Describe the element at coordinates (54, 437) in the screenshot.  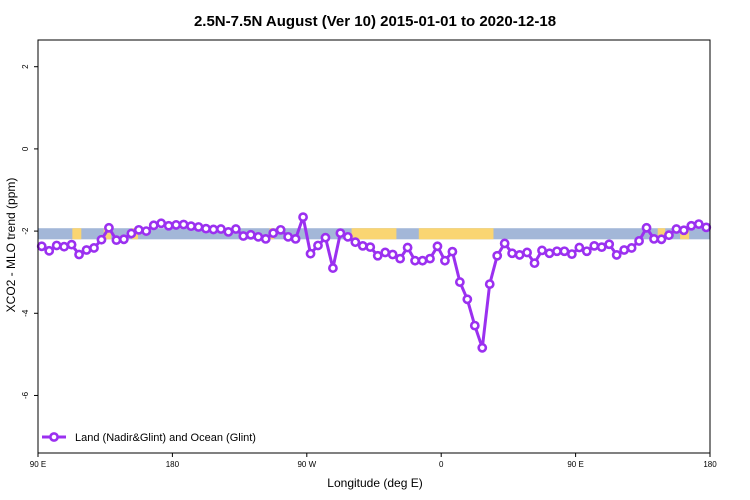
I see `legend-marker-swatch` at that location.